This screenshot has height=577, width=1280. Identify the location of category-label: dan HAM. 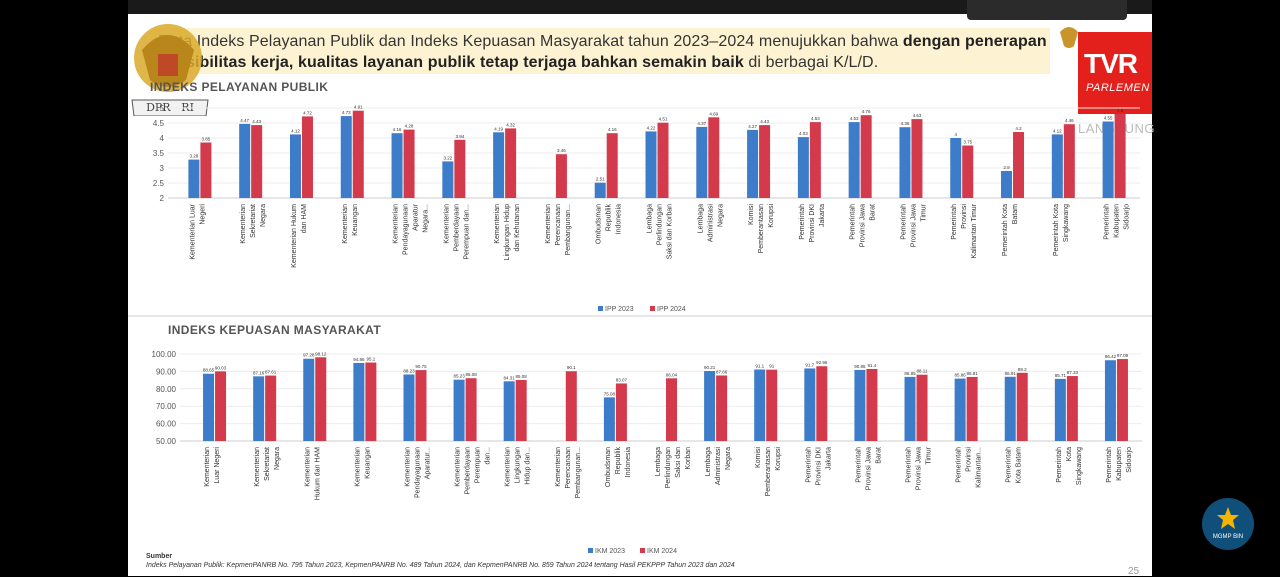
(304, 218).